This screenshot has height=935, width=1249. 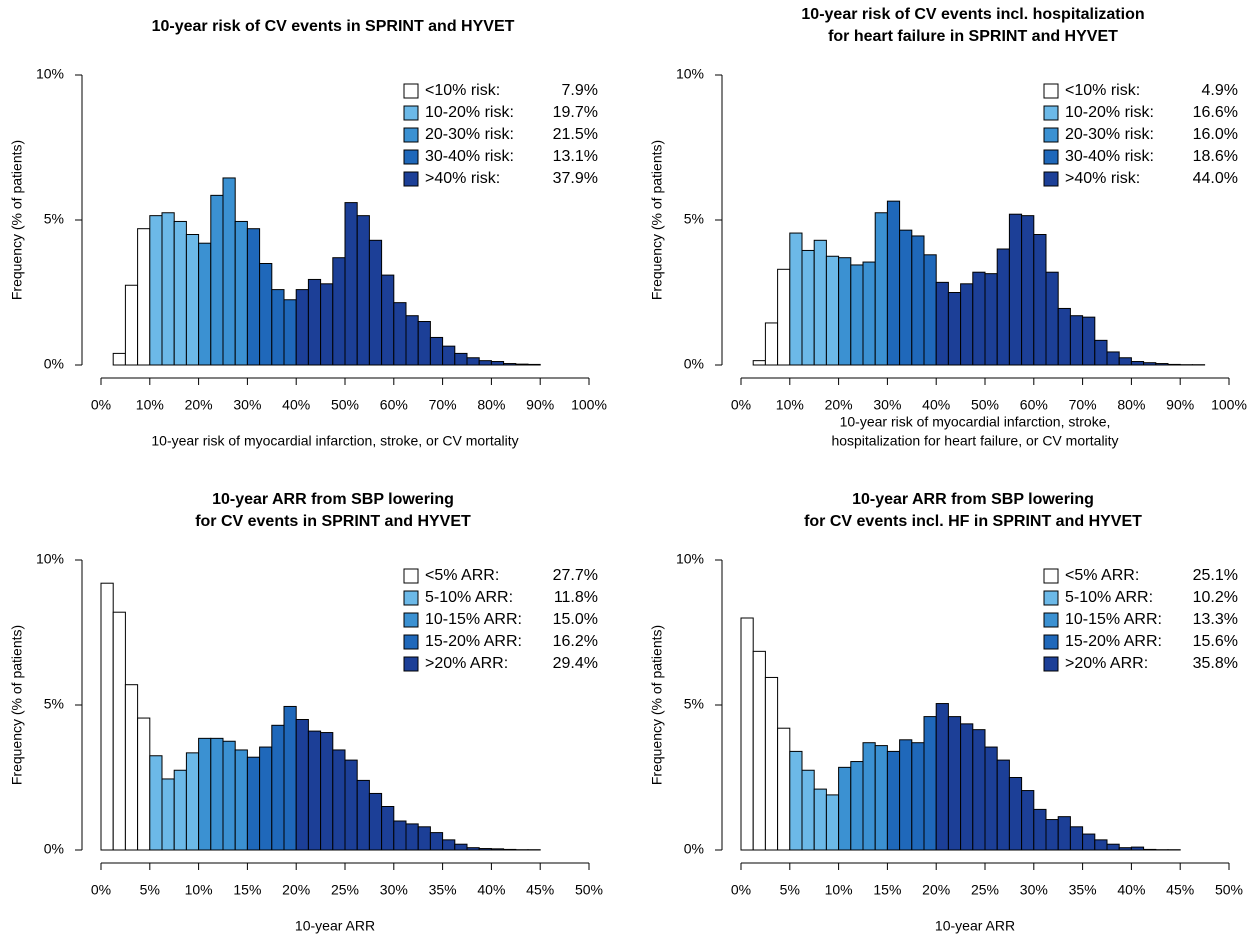 I want to click on x-tick-label: 0%, so click(x=101, y=890).